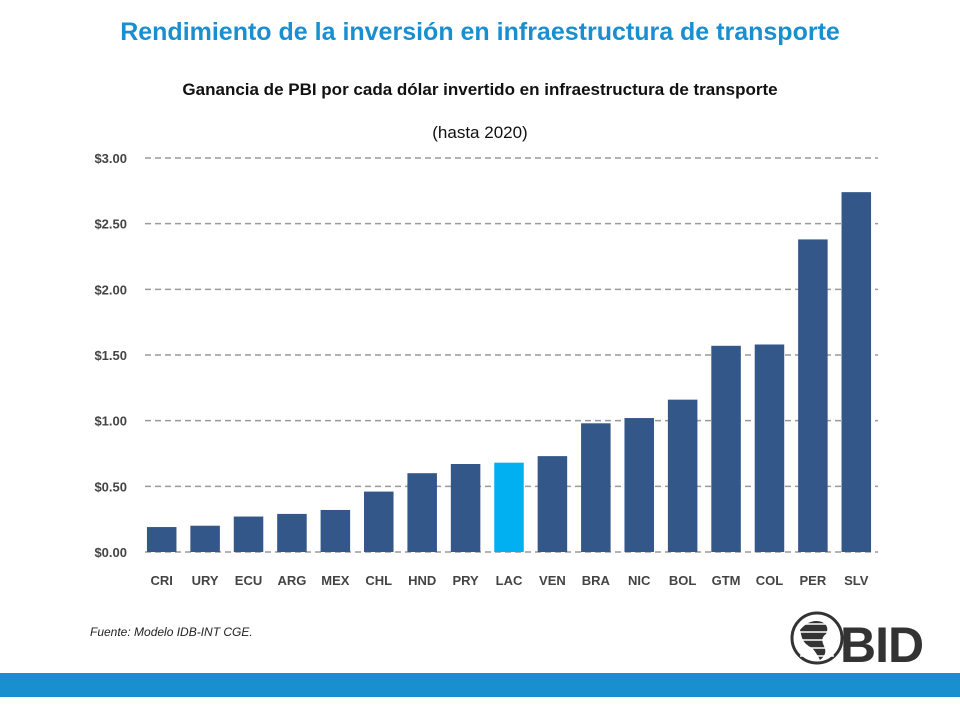  What do you see at coordinates (769, 448) in the screenshot?
I see `bar-col` at bounding box center [769, 448].